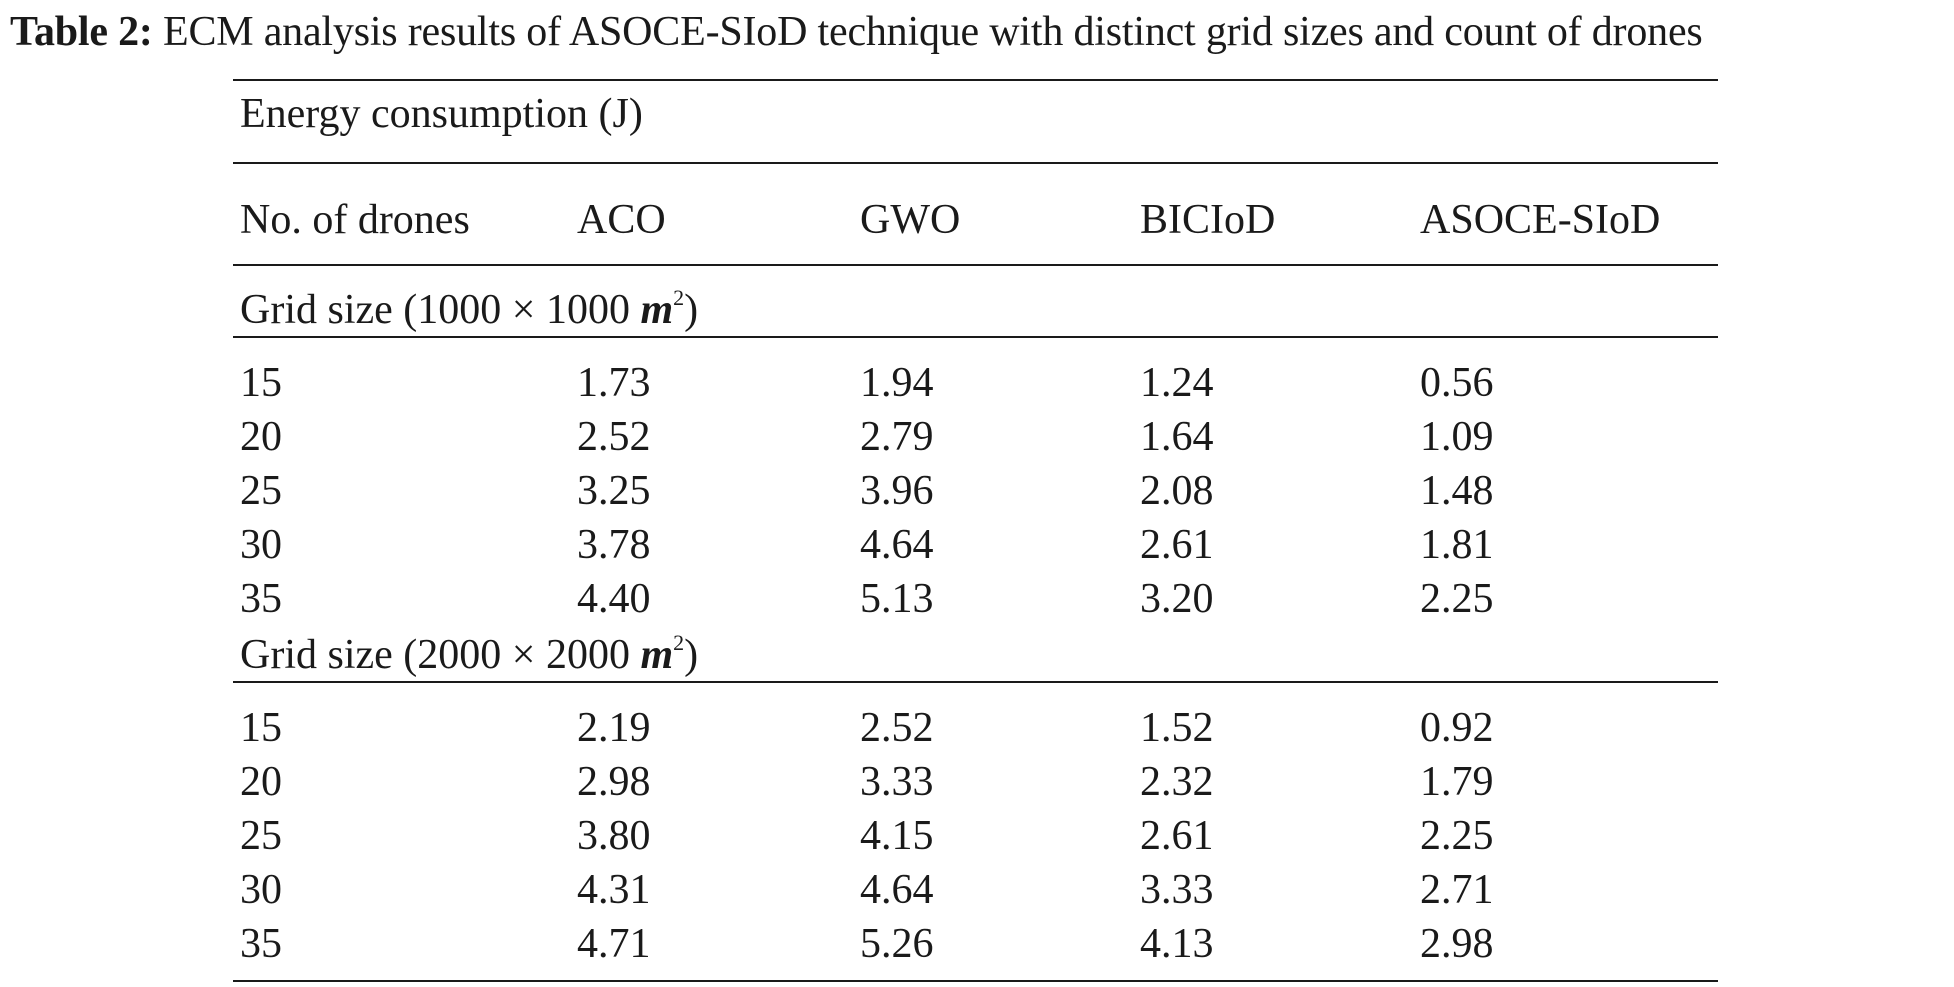 The image size is (1954, 987). Describe the element at coordinates (1177, 437) in the screenshot. I see `cell-biciod: 1.64` at that location.